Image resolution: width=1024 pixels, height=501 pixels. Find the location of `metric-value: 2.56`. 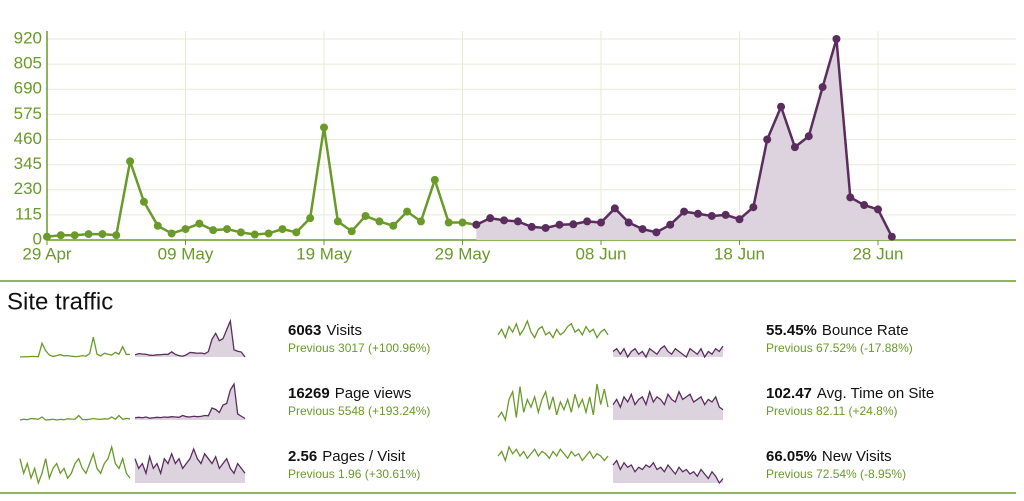

metric-value: 2.56 is located at coordinates (302, 456).